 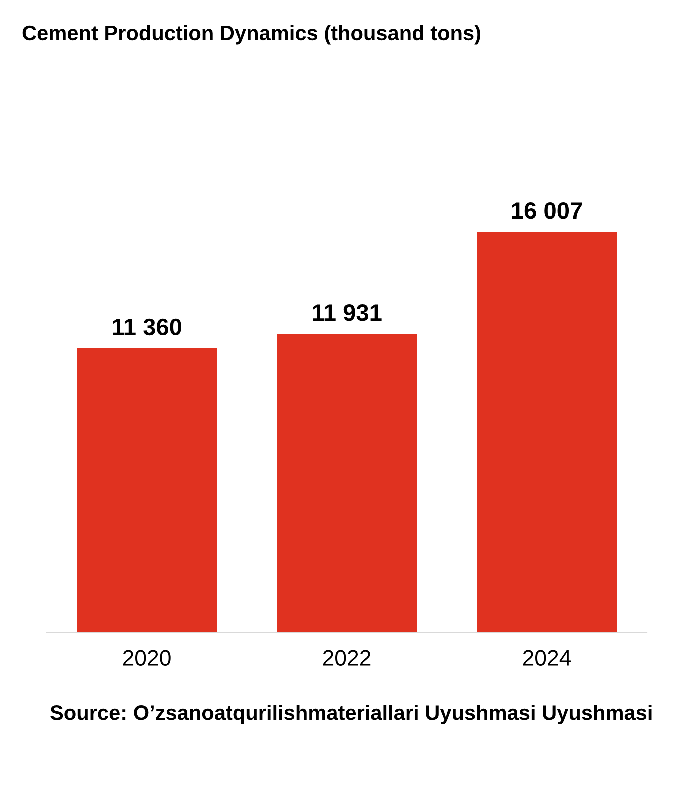 What do you see at coordinates (347, 313) in the screenshot?
I see `data-label: 11 931` at bounding box center [347, 313].